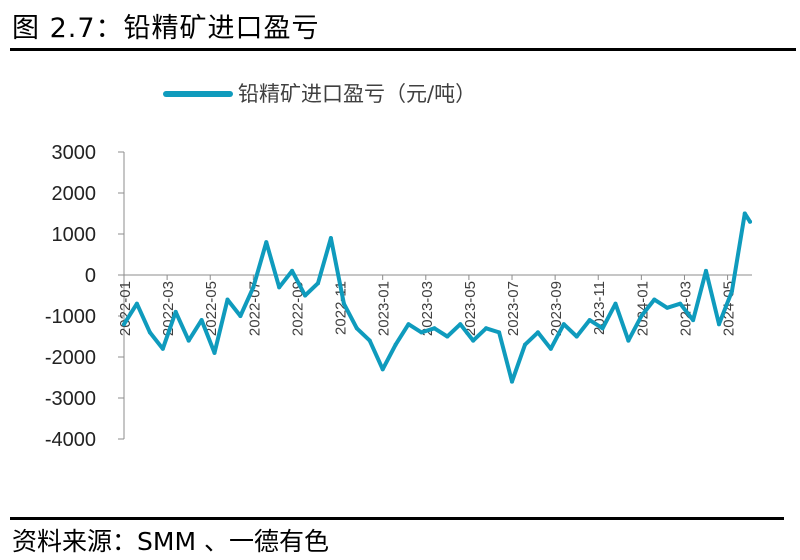 Image resolution: width=800 pixels, height=560 pixels. What do you see at coordinates (357, 94) in the screenshot?
I see `legend-label: 铅精矿进口盈亏（元/吨）` at bounding box center [357, 94].